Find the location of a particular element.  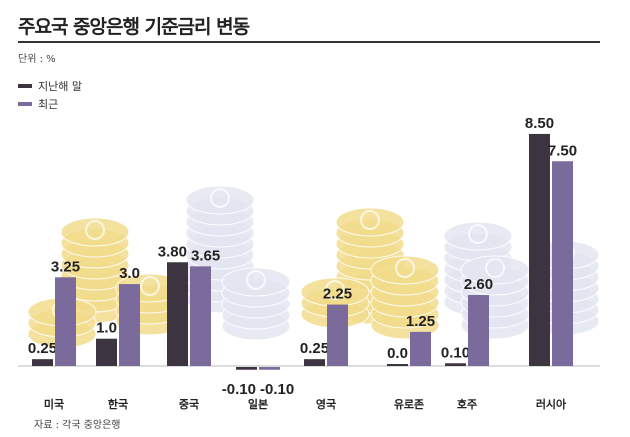

source-note: 자료 : 각국 중앙은행 is located at coordinates (77, 425).